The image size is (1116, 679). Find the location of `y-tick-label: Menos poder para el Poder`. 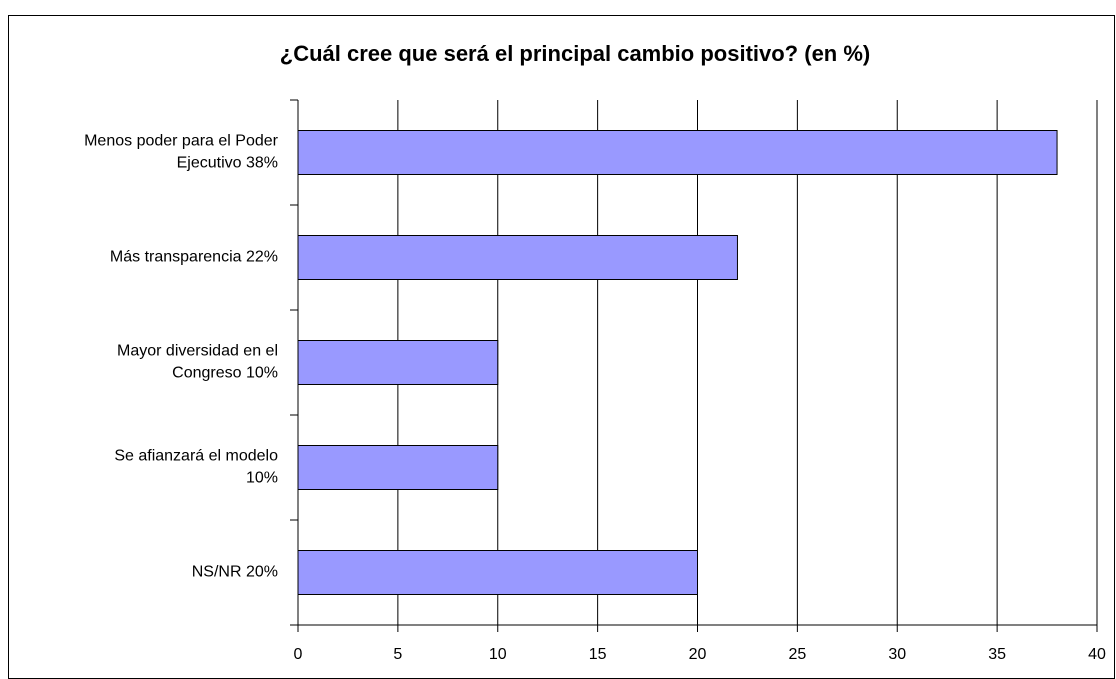

y-tick-label: Menos poder para el Poder is located at coordinates (181, 141).